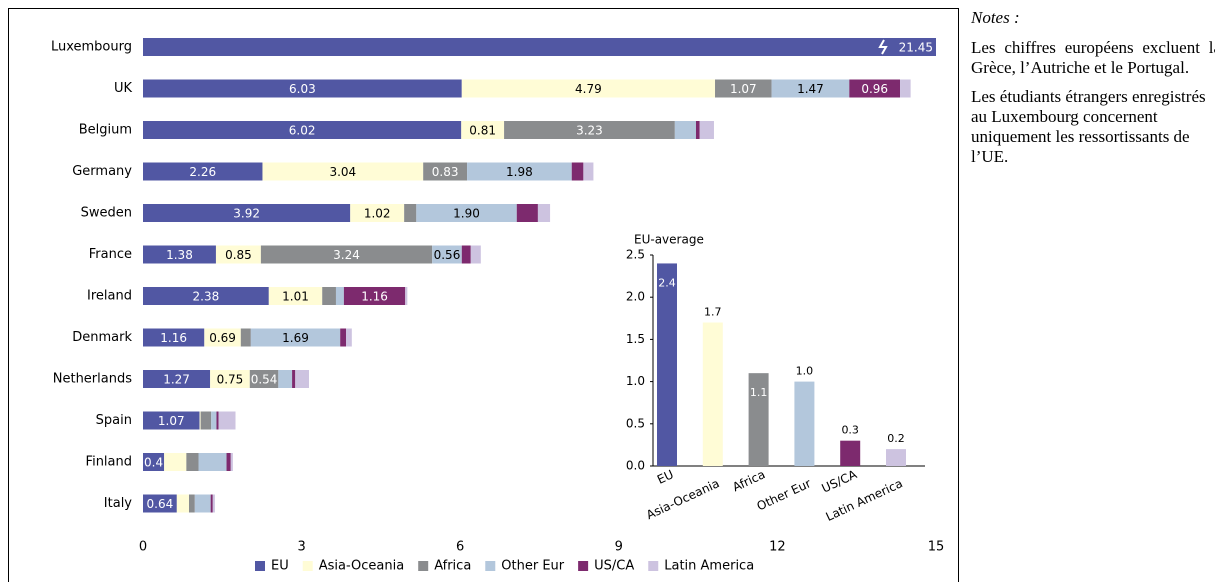 This screenshot has width=1215, height=582. Describe the element at coordinates (222, 338) in the screenshot. I see `value-label: 0.69` at that location.